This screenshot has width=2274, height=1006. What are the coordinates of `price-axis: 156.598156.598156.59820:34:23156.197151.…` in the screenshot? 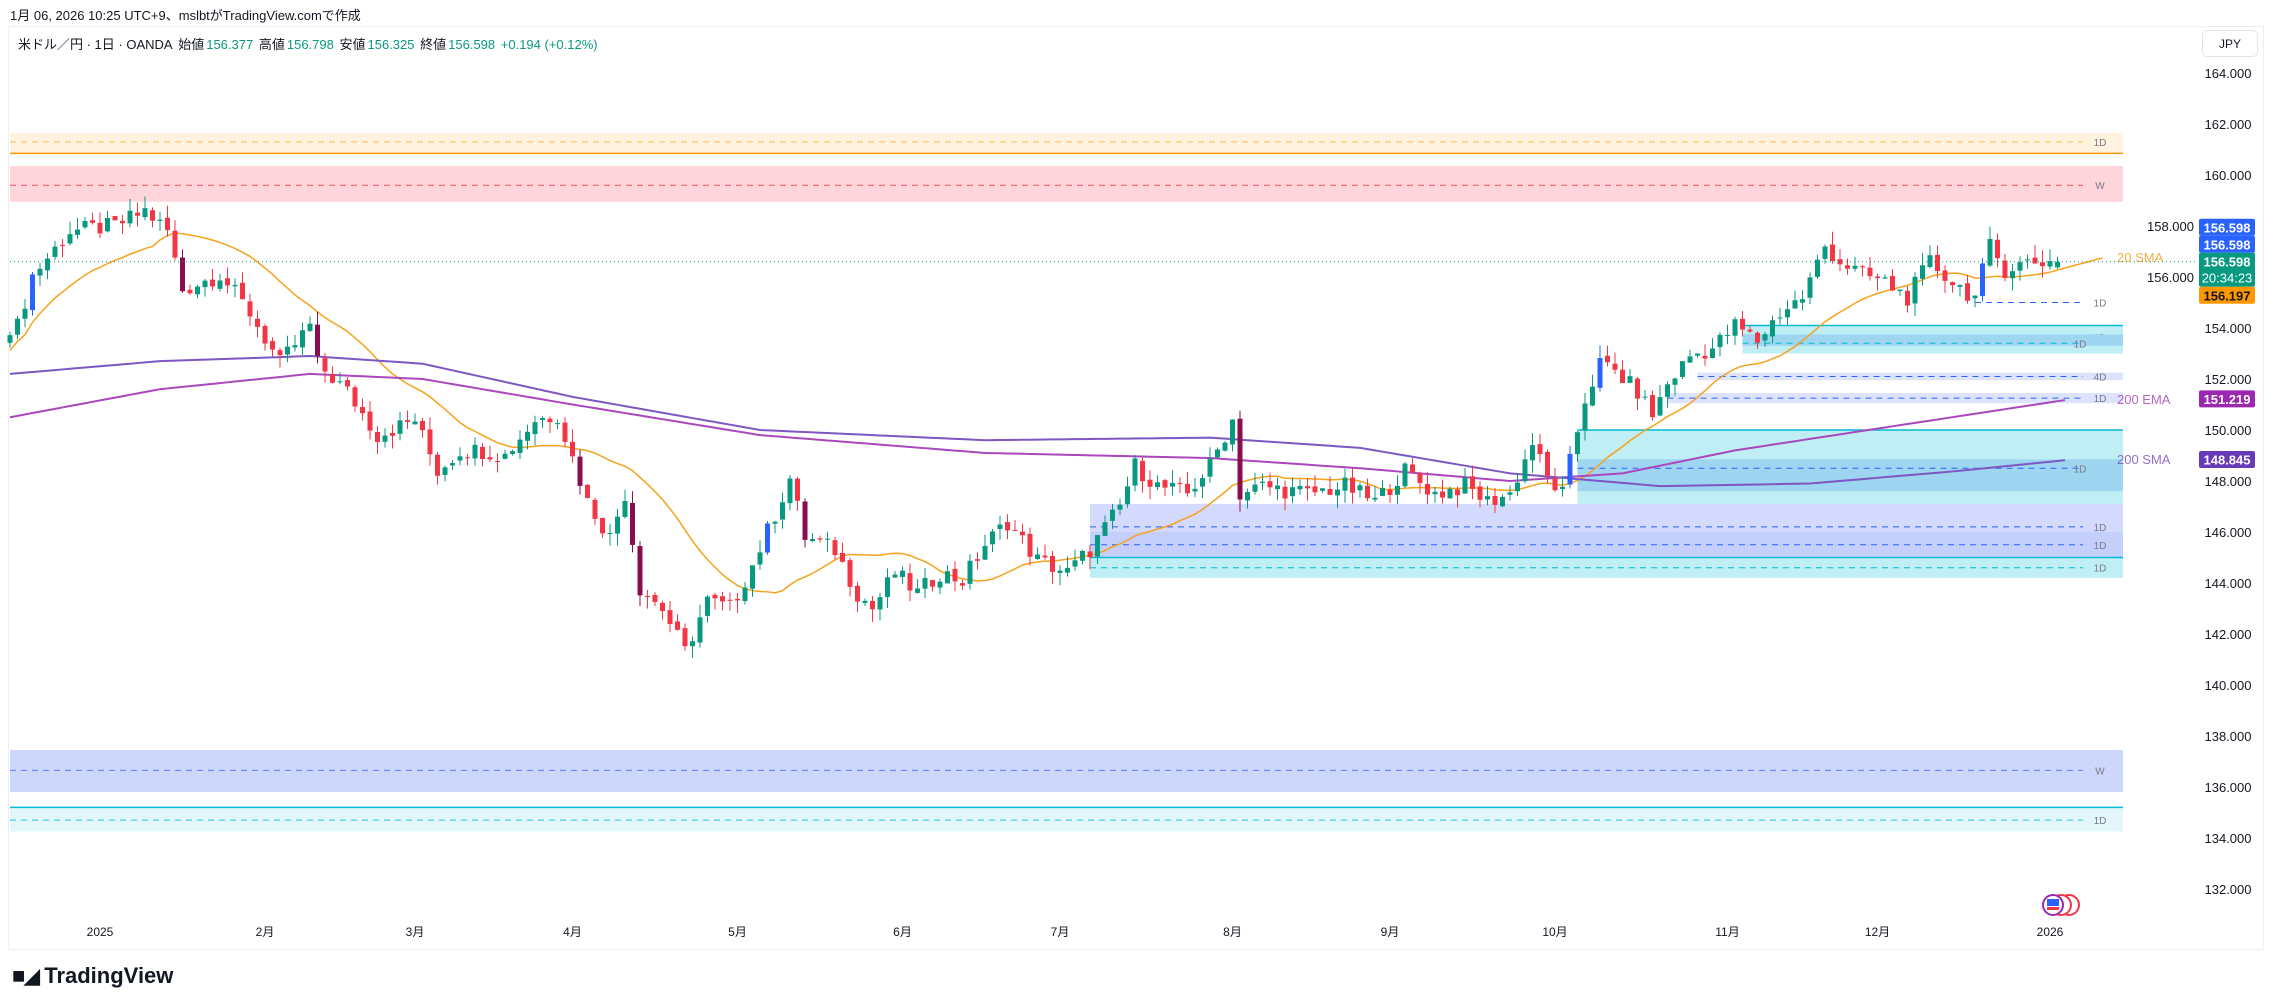 It's located at (2201, 481).